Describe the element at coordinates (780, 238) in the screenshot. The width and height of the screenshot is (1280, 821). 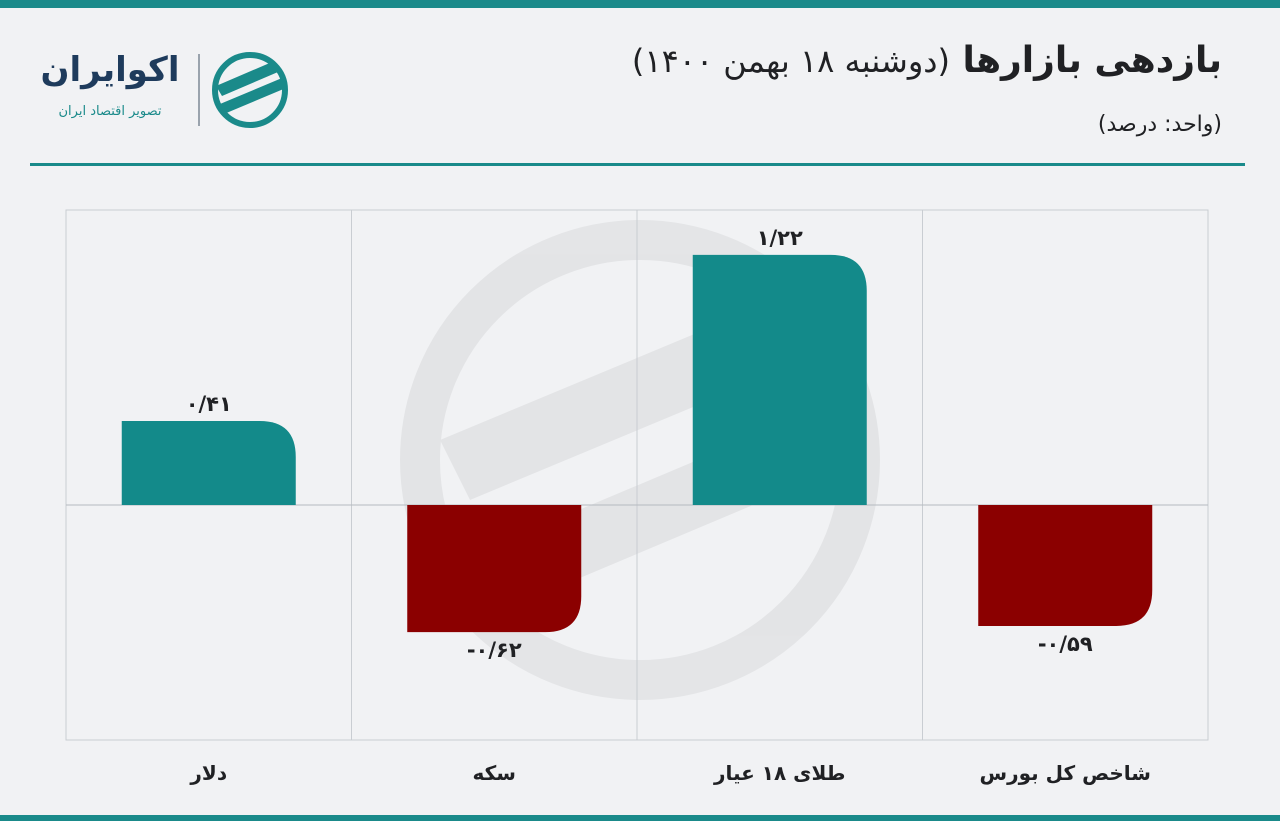
I see `data-label: ۱/۲۲` at that location.